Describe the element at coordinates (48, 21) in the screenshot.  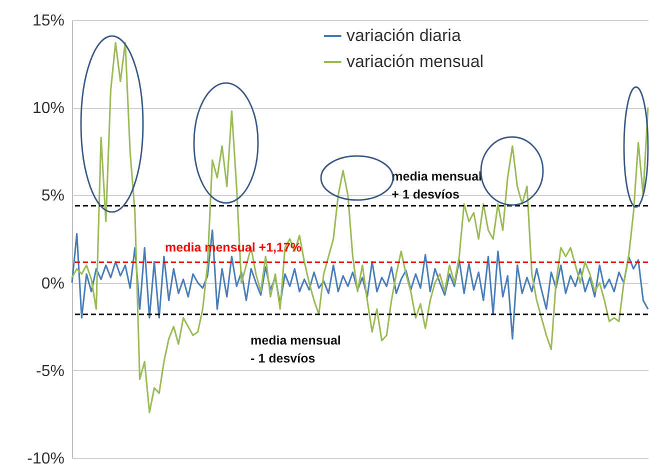
I see `y-tick-label: 15%` at that location.